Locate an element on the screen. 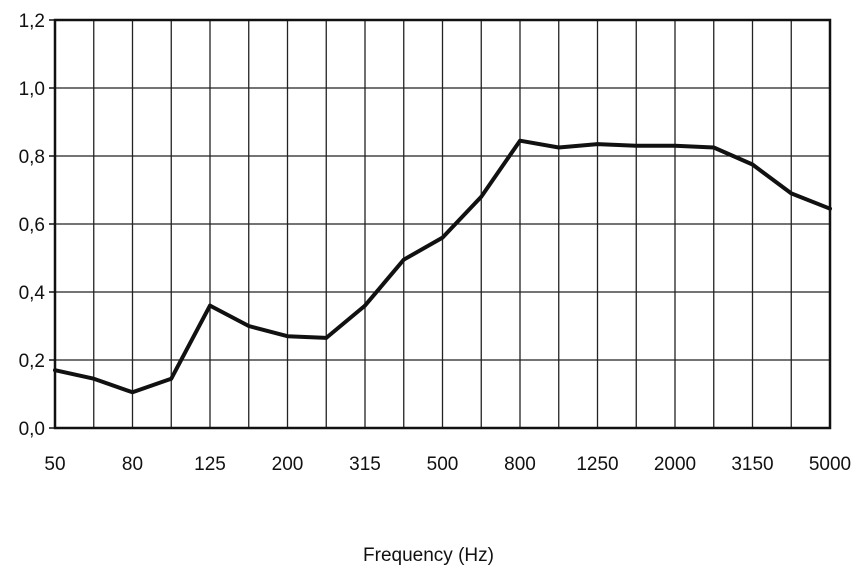 The width and height of the screenshot is (857, 575). x-tick-label: 200 is located at coordinates (288, 464).